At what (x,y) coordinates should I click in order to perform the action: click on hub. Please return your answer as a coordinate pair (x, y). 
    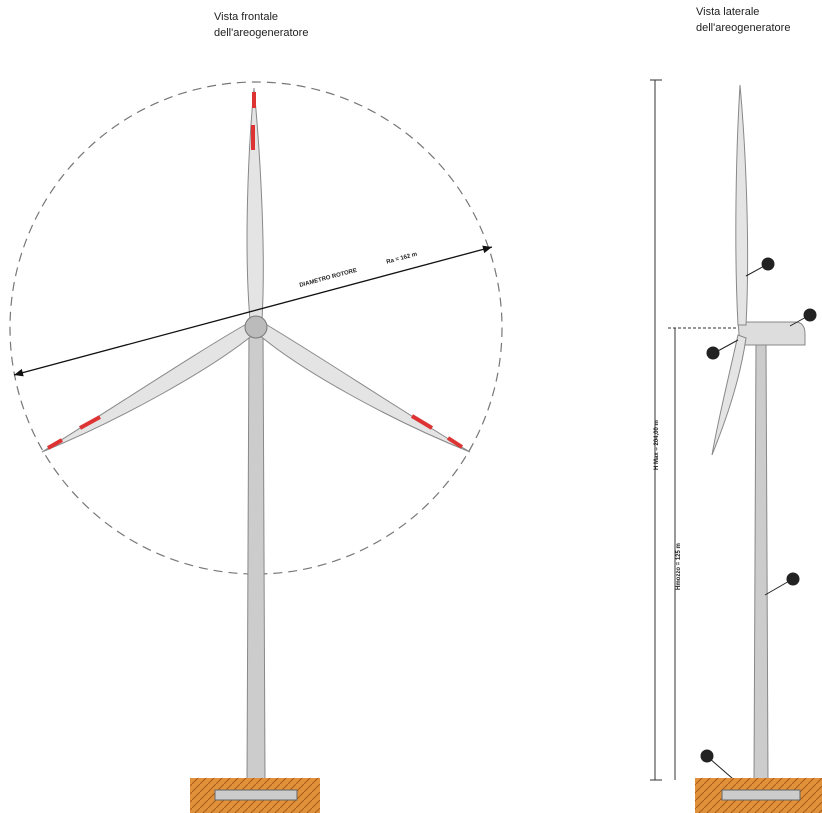
    Looking at the image, I should click on (256, 327).